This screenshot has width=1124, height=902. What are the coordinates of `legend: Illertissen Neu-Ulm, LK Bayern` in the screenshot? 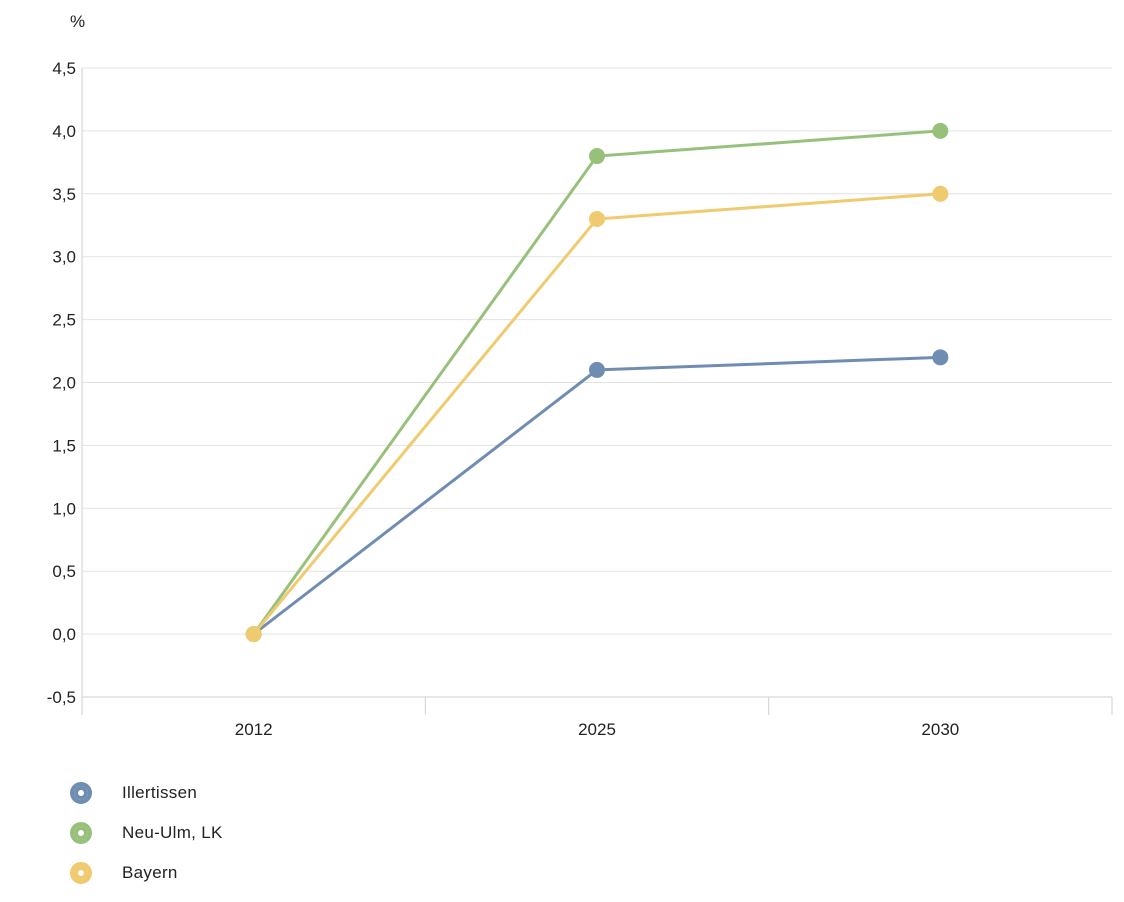 It's located at (146, 842).